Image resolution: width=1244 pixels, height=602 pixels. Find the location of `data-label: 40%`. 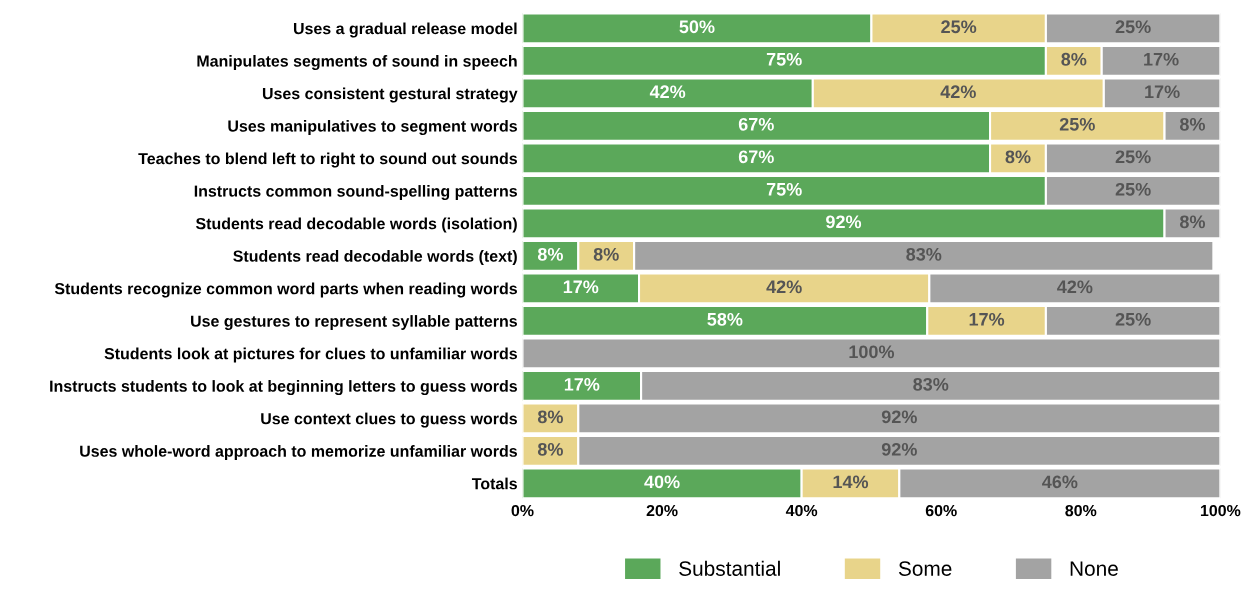

data-label: 40% is located at coordinates (662, 482).